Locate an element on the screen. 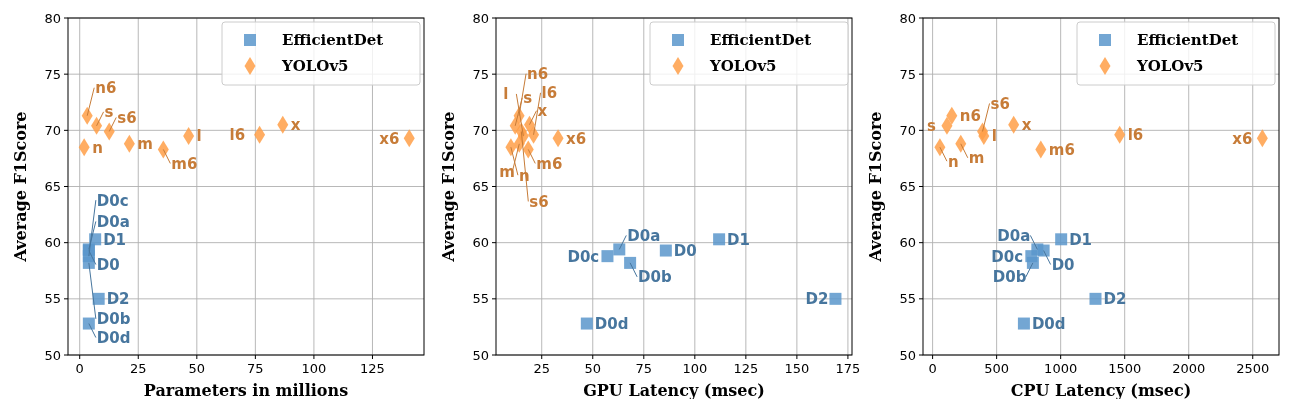 This screenshot has height=407, width=1296. x-tick-label: 150 is located at coordinates (797, 368).